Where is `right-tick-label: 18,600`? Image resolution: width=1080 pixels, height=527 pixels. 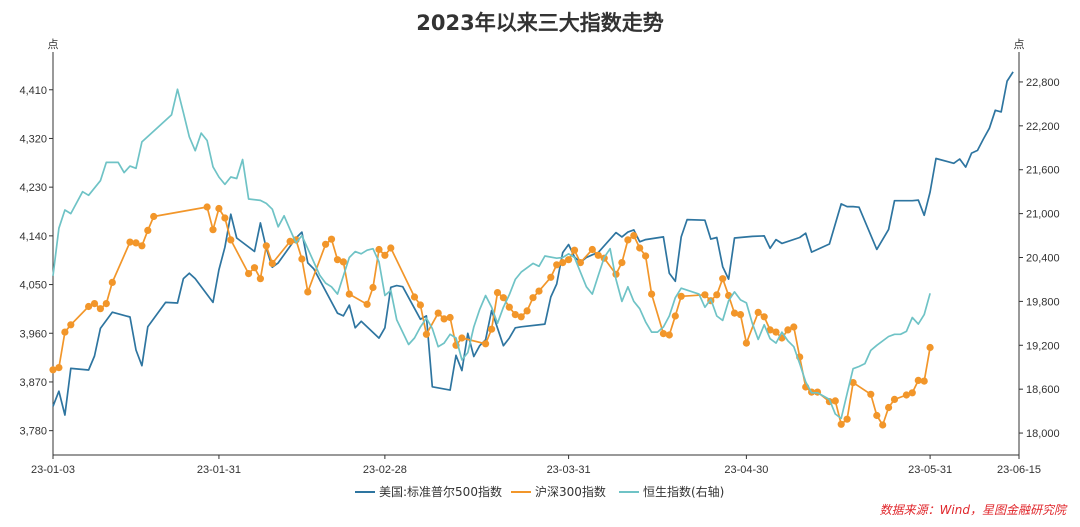
right-tick-label: 18,600 is located at coordinates (1043, 390).